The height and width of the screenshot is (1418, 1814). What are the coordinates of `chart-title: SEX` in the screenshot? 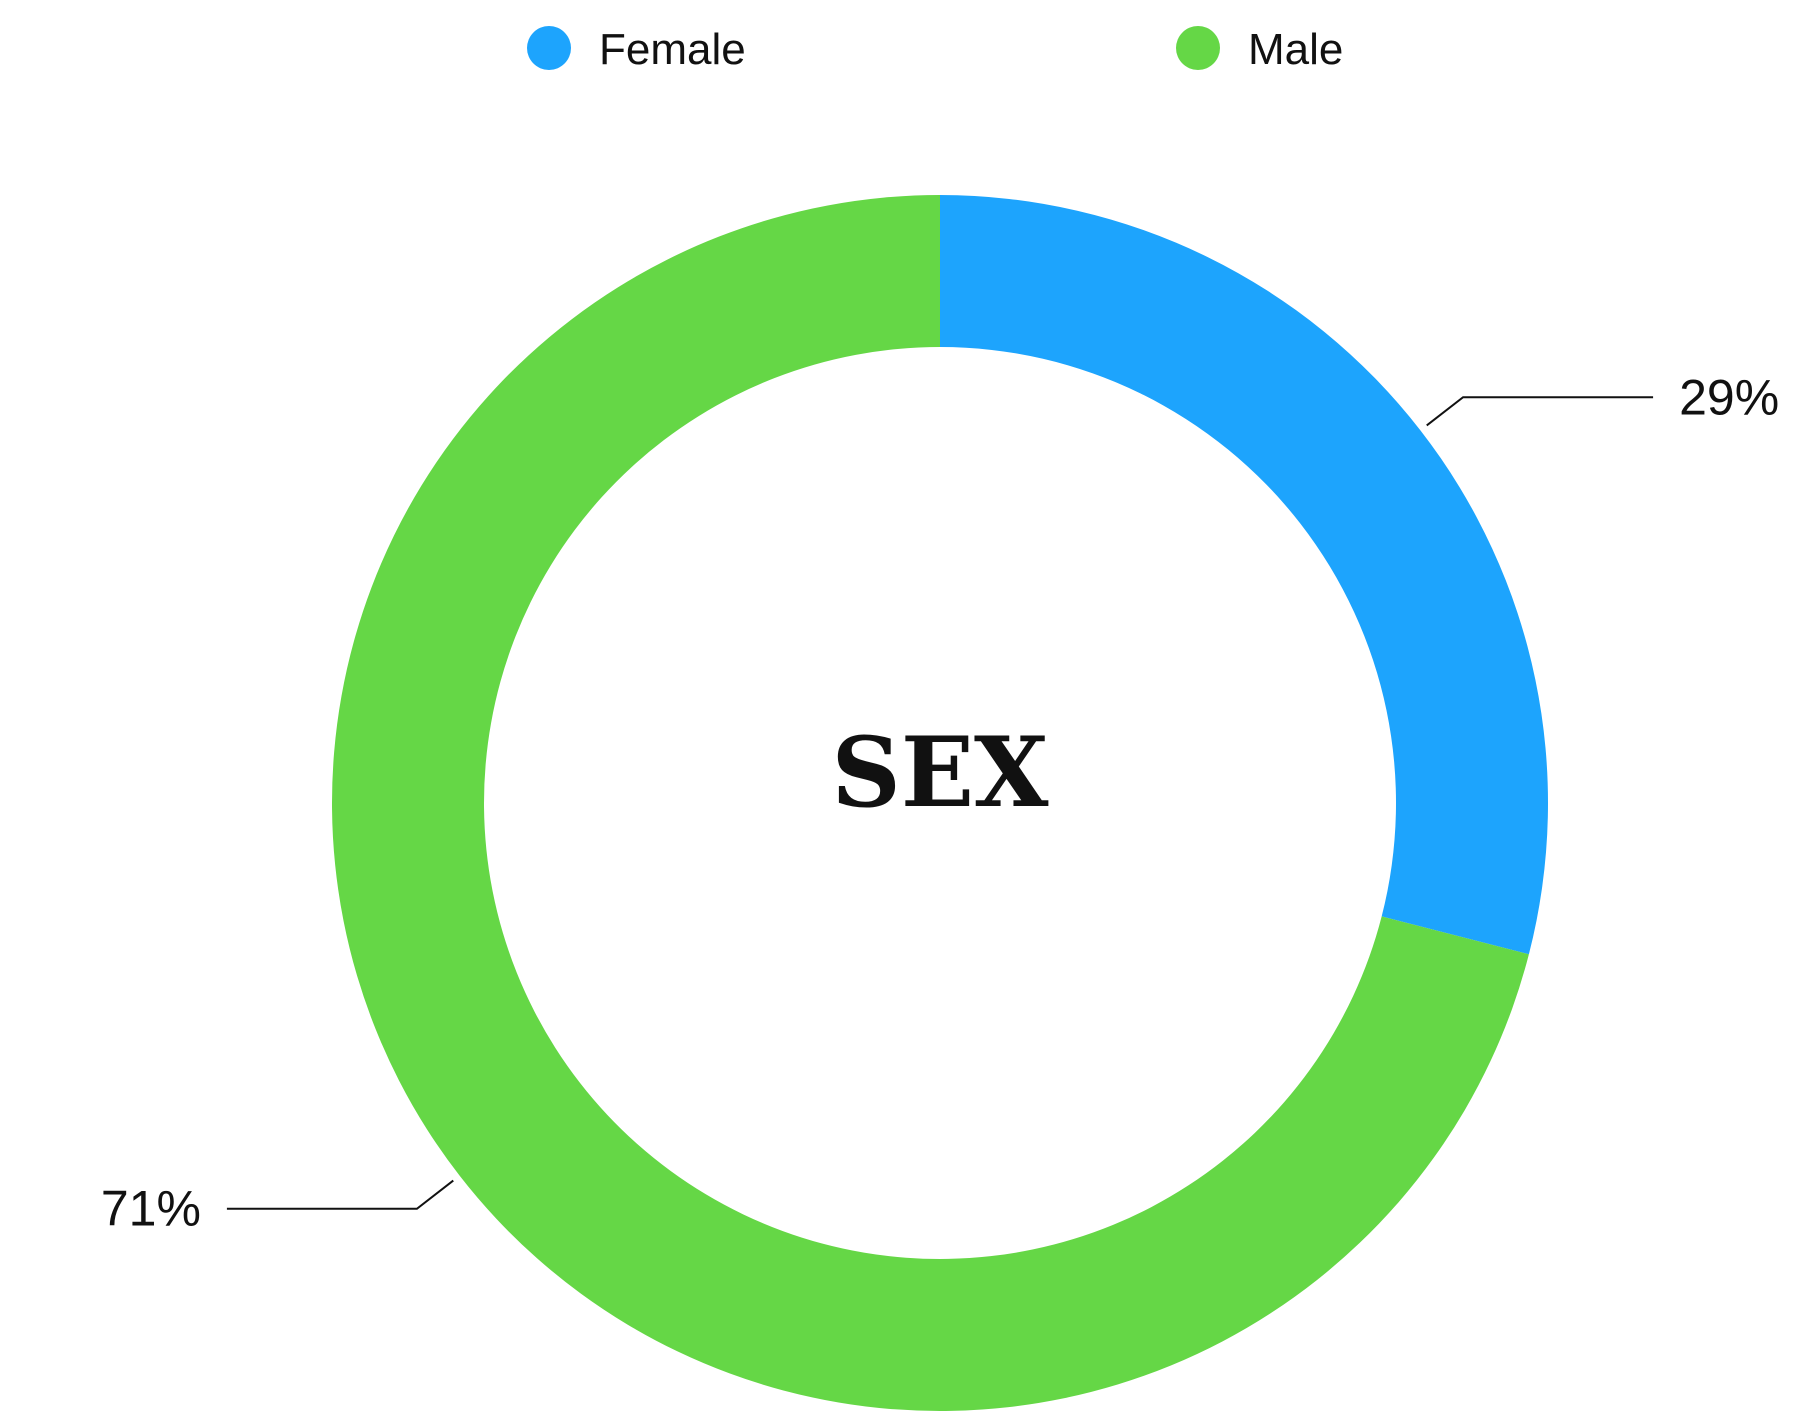 It's located at (941, 772).